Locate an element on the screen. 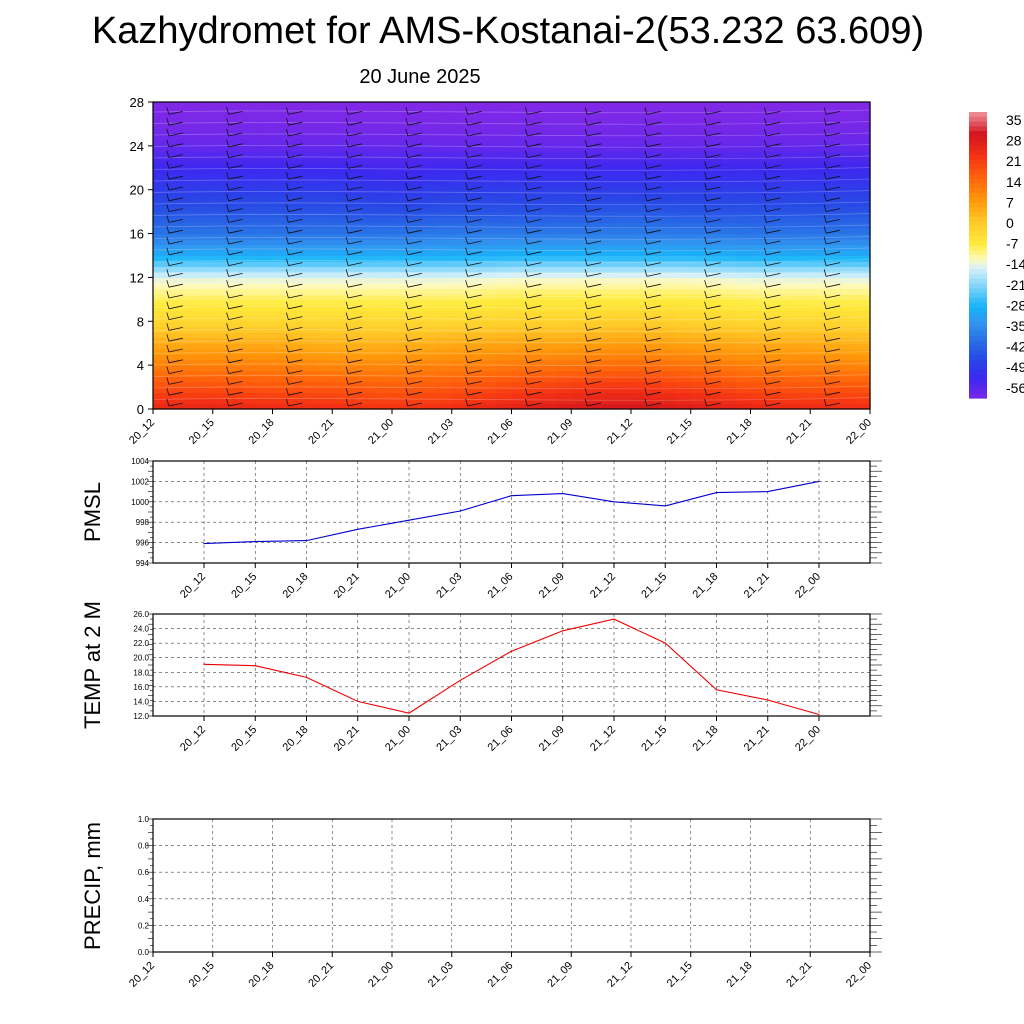 The width and height of the screenshot is (1024, 1024). x-tick-label: 20_15 is located at coordinates (202, 432).